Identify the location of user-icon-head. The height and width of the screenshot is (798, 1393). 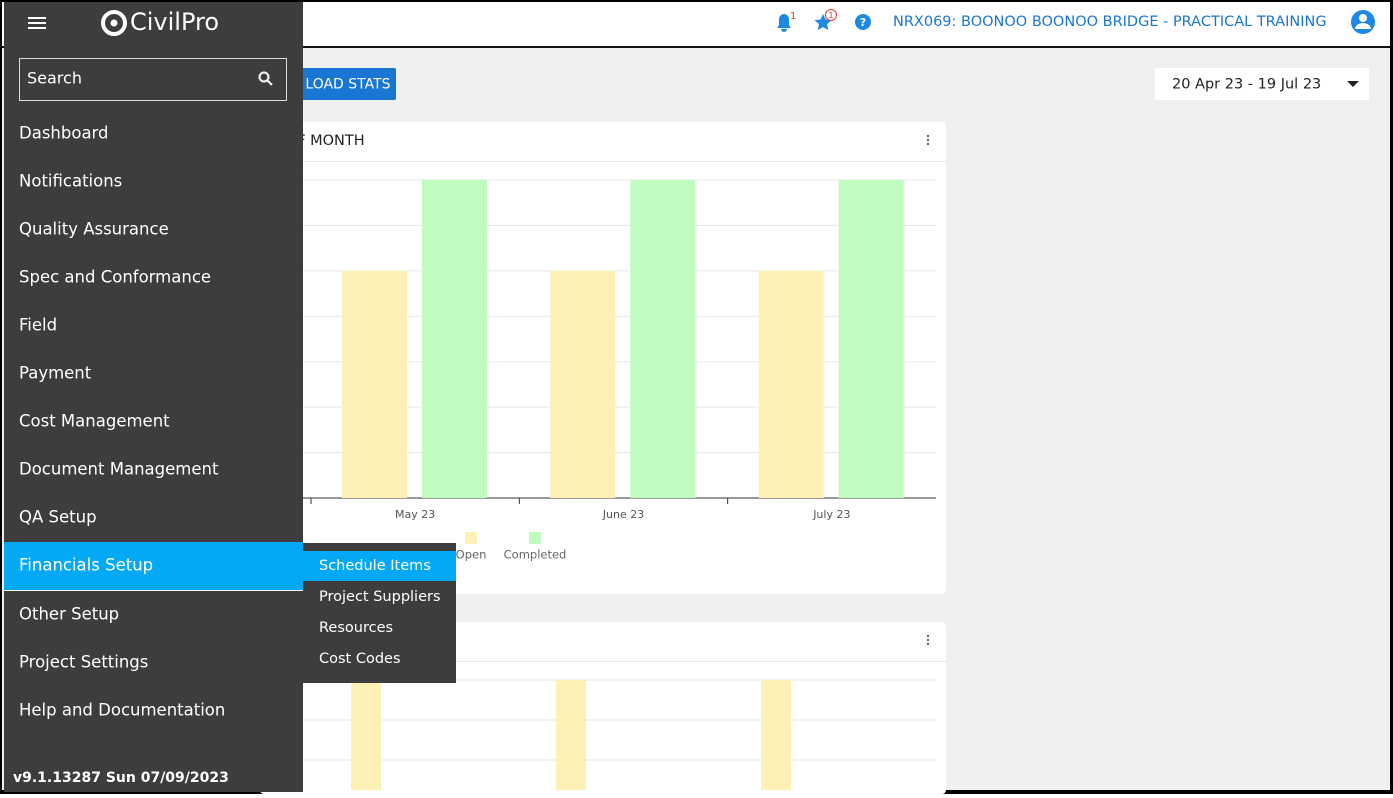
(1363, 18).